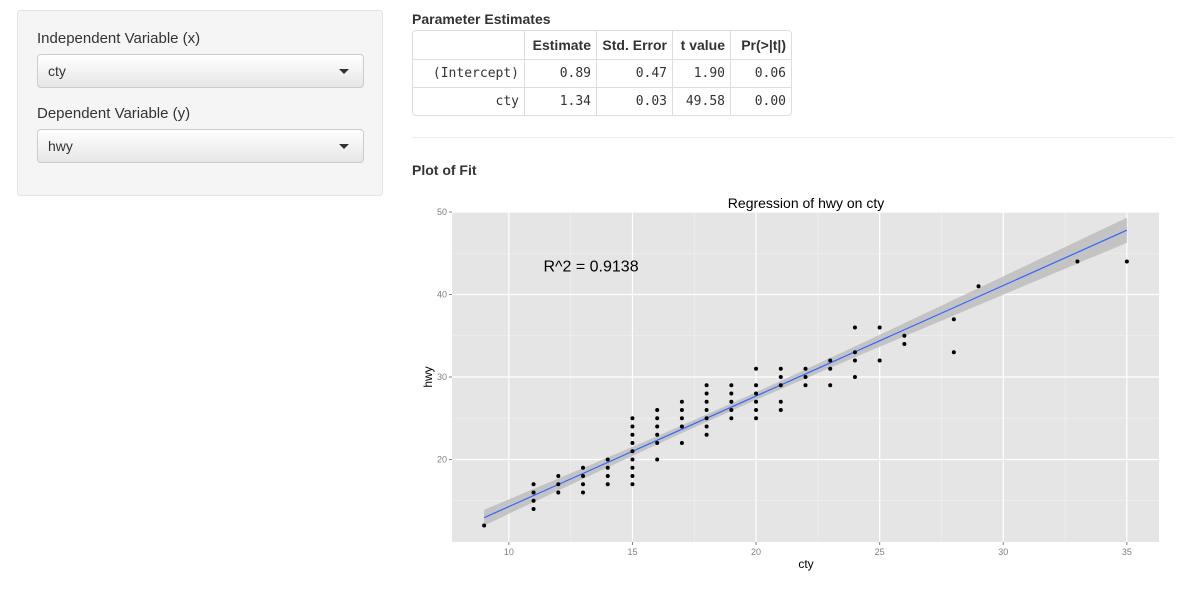 This screenshot has width=1181, height=596. What do you see at coordinates (590, 267) in the screenshot?
I see `r-squared-label: R^2 = 0.9138` at bounding box center [590, 267].